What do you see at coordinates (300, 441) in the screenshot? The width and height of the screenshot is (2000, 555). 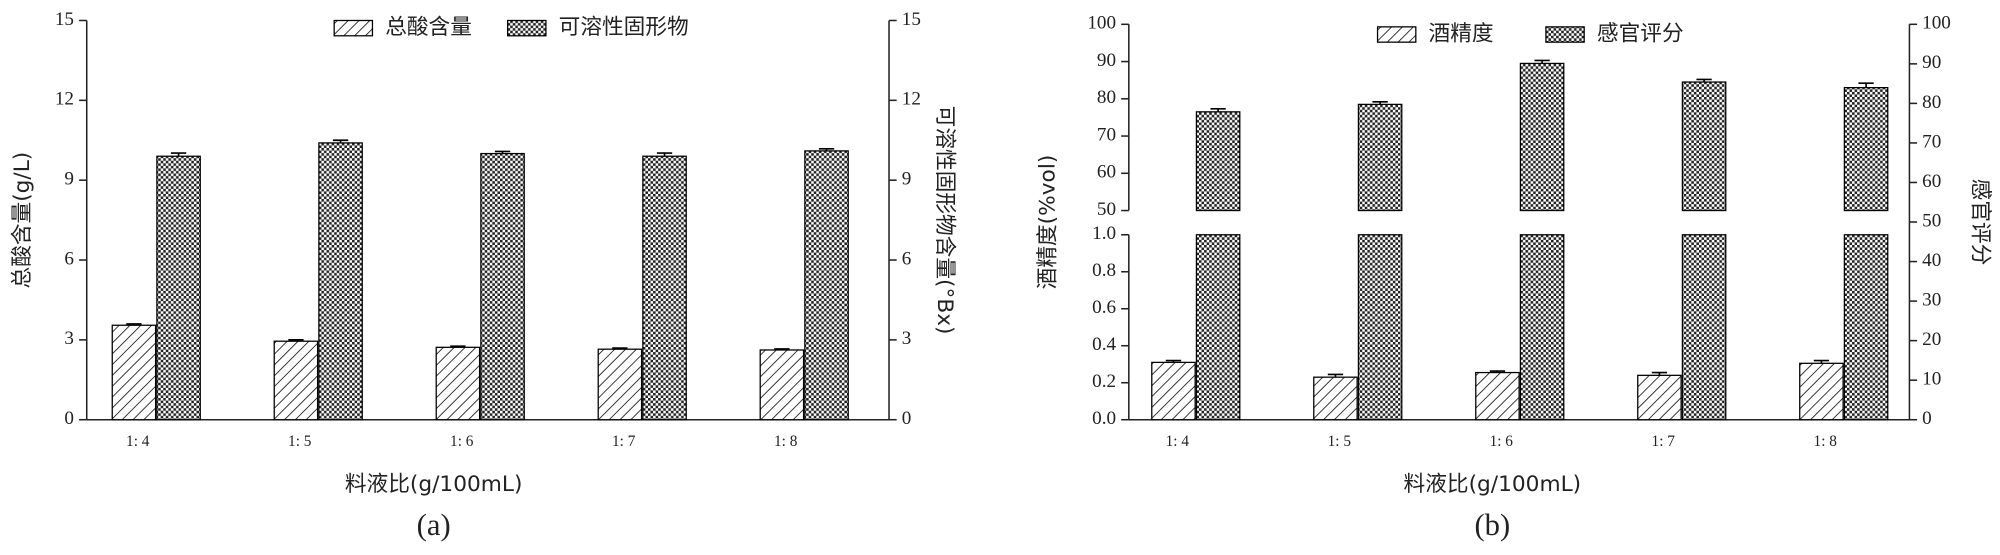 I see `x-tick-label: 1: 5` at bounding box center [300, 441].